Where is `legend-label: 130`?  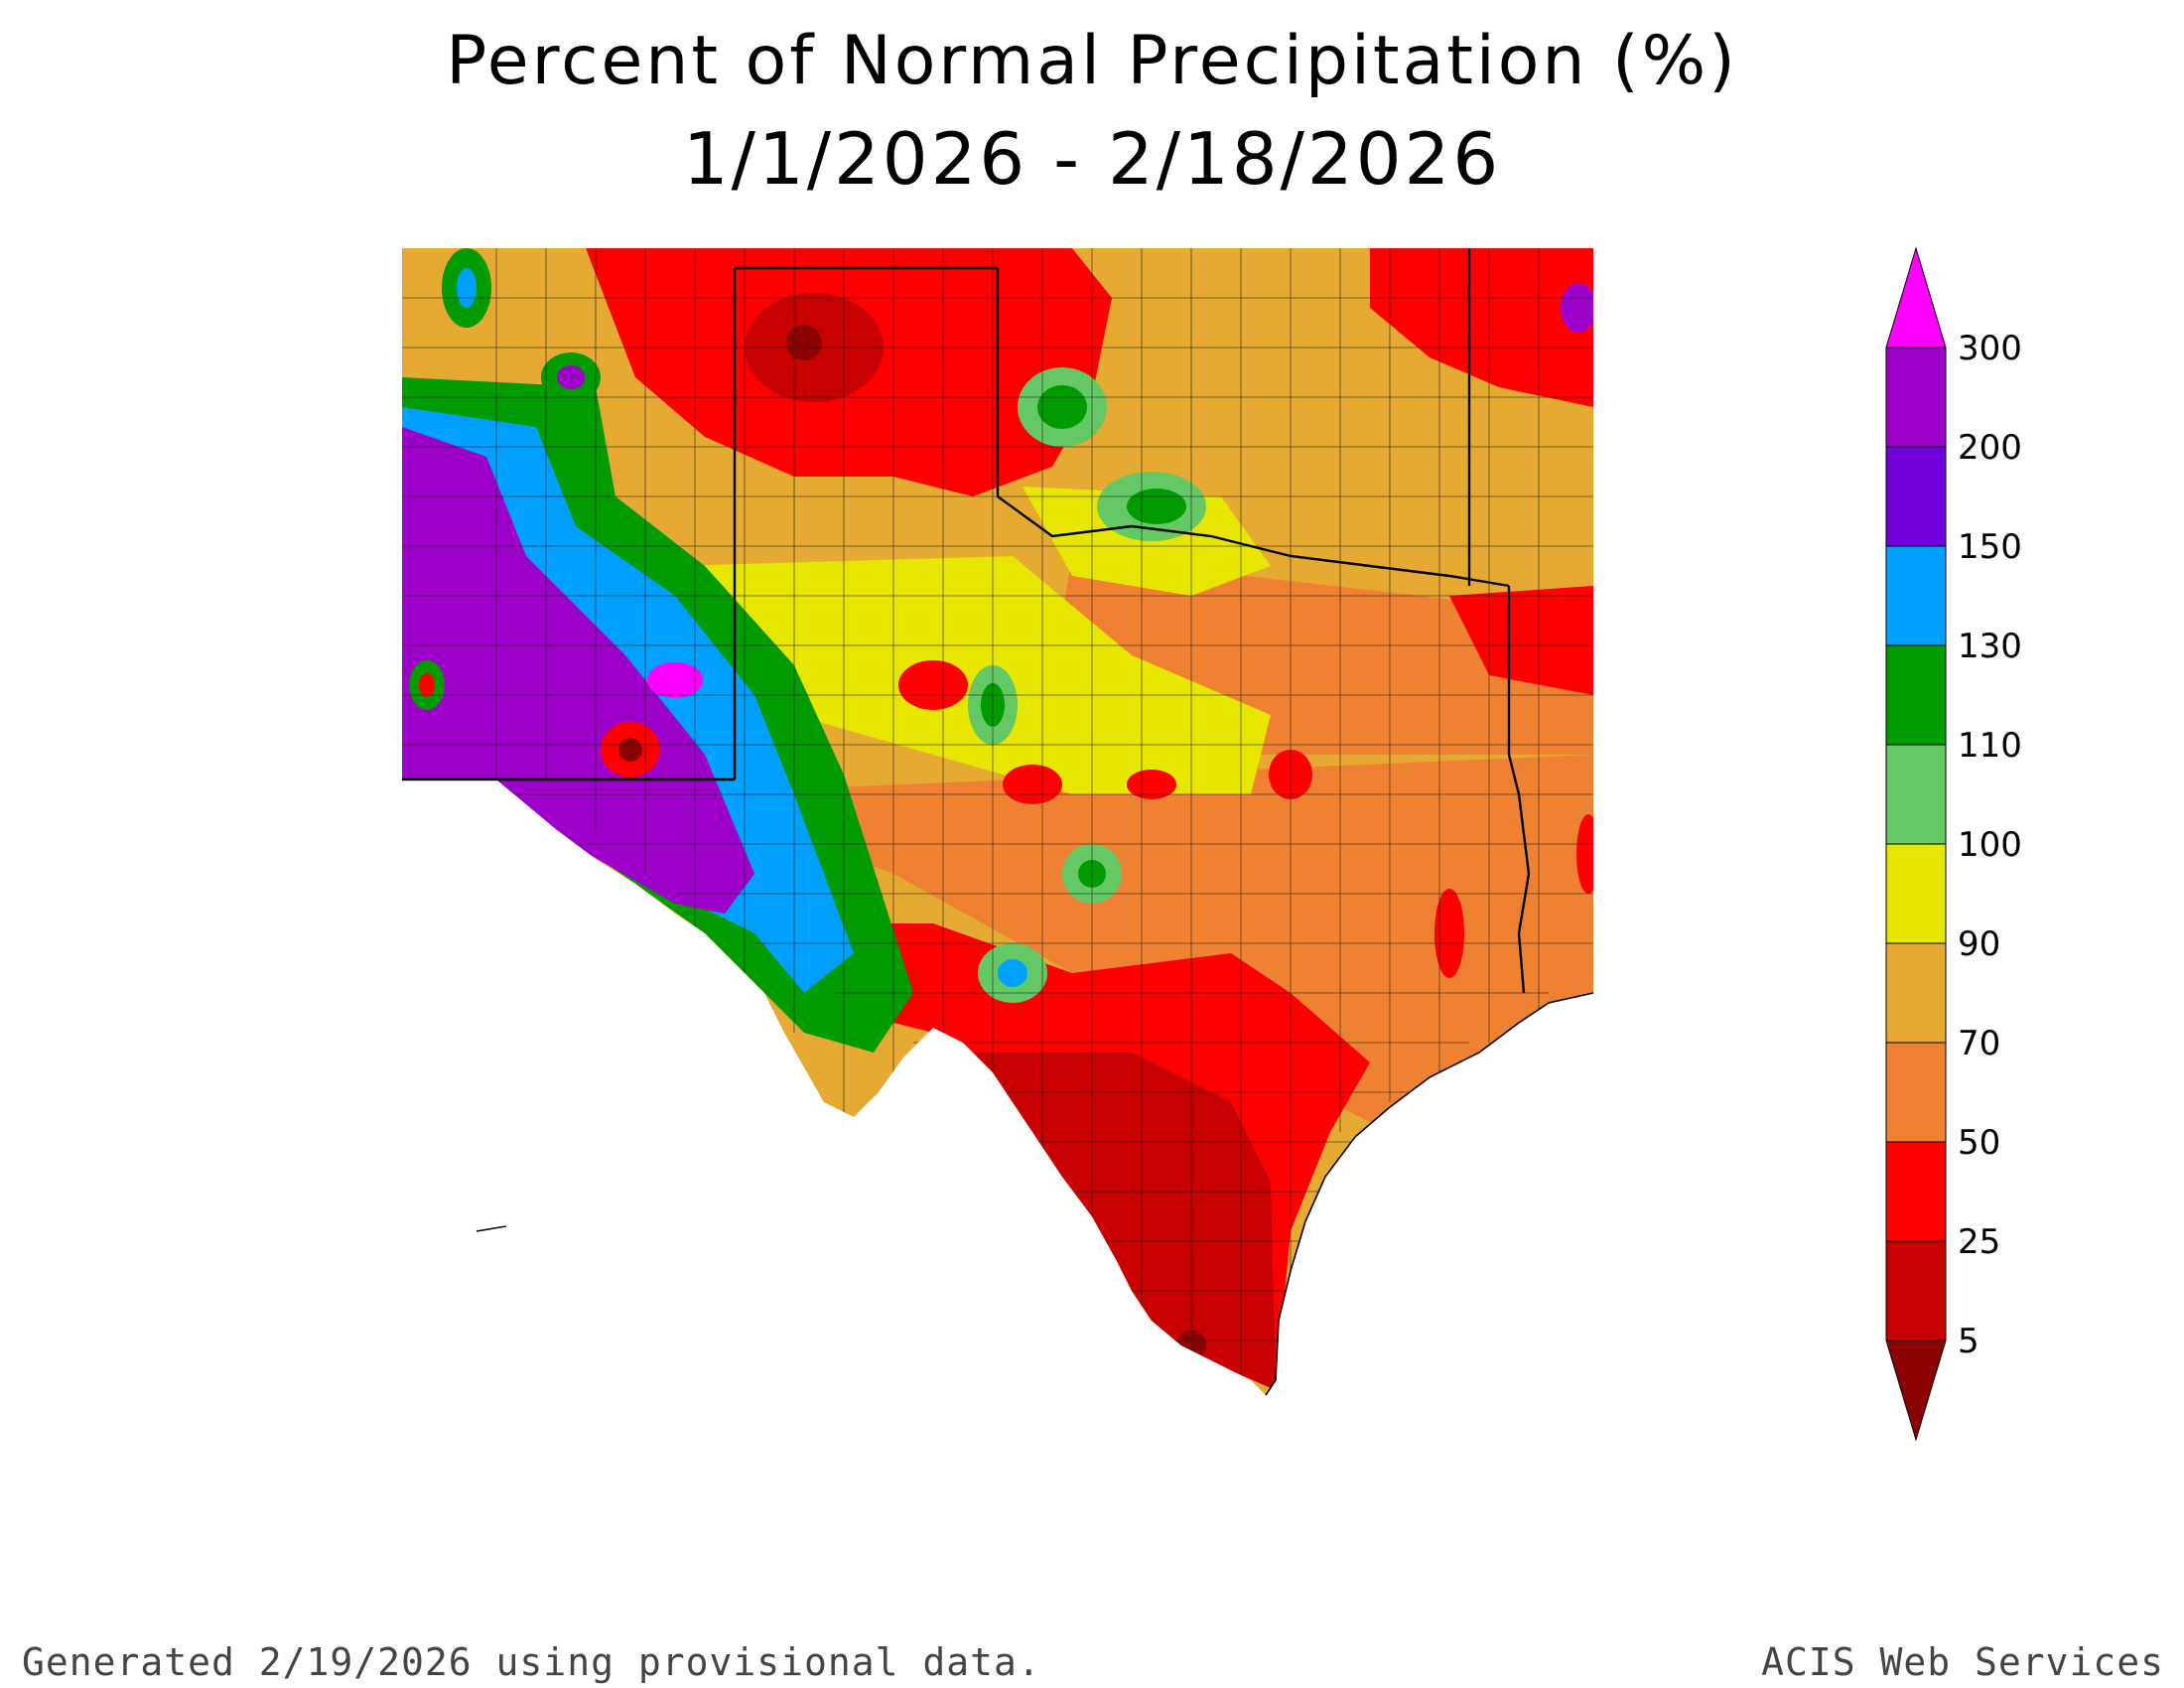
legend-label: 130 is located at coordinates (1990, 646).